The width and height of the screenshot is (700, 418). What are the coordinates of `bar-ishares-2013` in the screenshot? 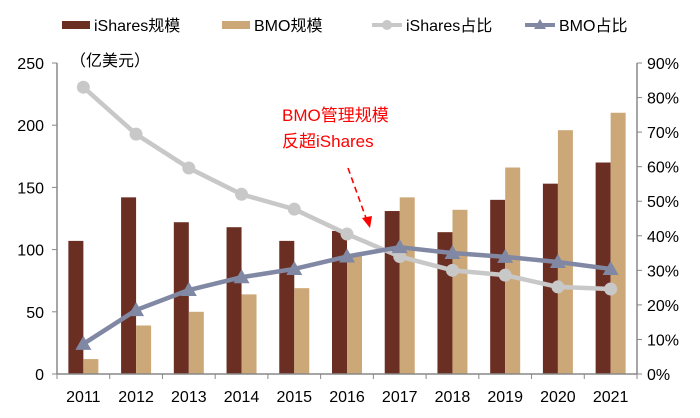 It's located at (181, 298).